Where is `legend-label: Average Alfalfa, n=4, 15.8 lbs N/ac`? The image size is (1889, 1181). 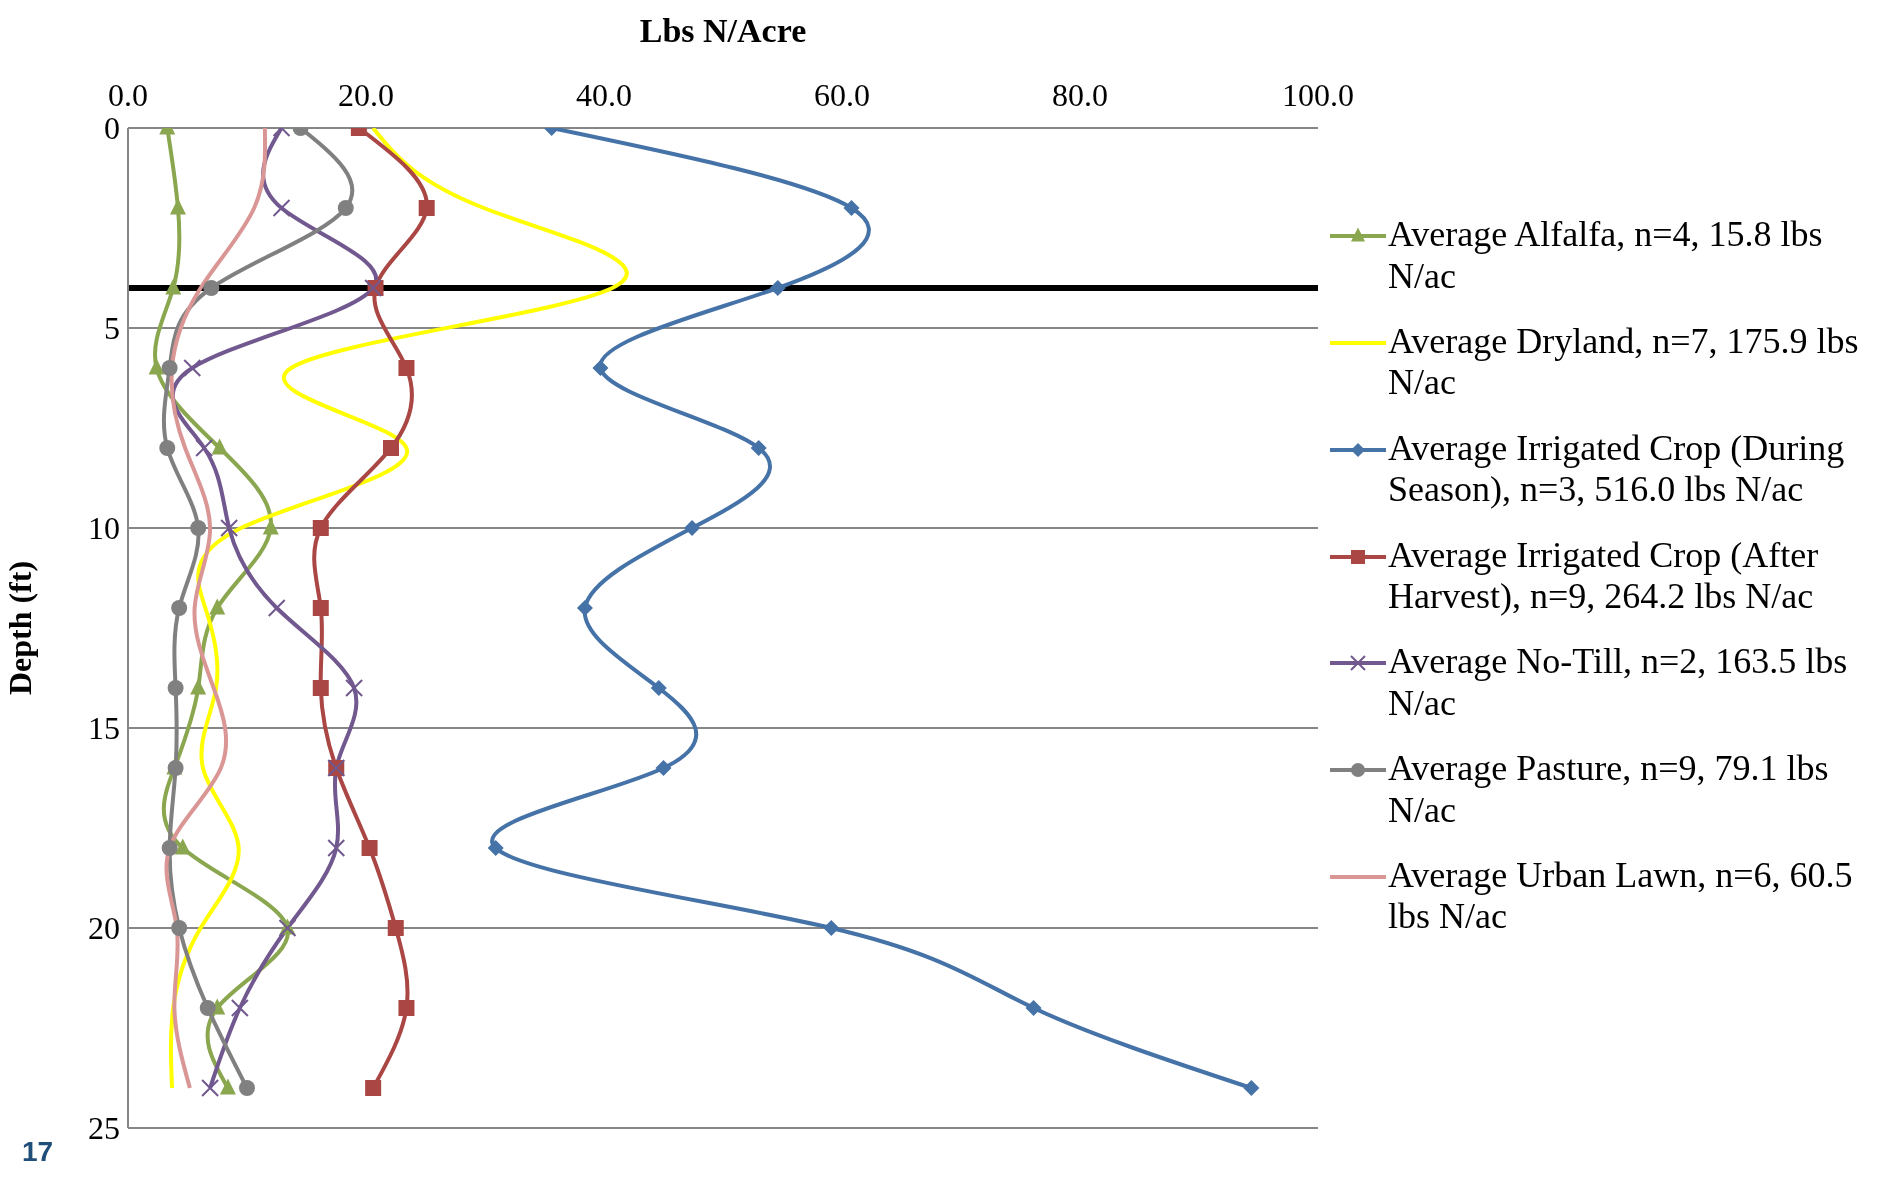
legend-label: Average Alfalfa, n=4, 15.8 lbs N/ac is located at coordinates (1606, 256).